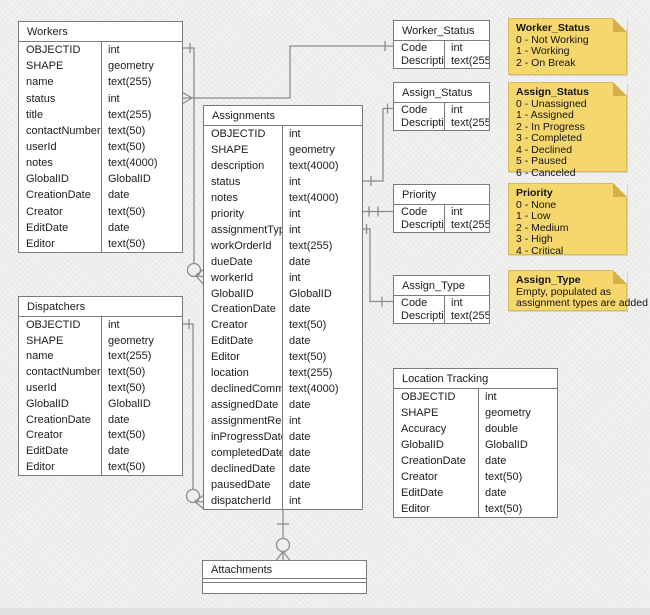 This screenshot has width=650, height=615. What do you see at coordinates (441, 195) in the screenshot?
I see `table-title: Priority` at bounding box center [441, 195].